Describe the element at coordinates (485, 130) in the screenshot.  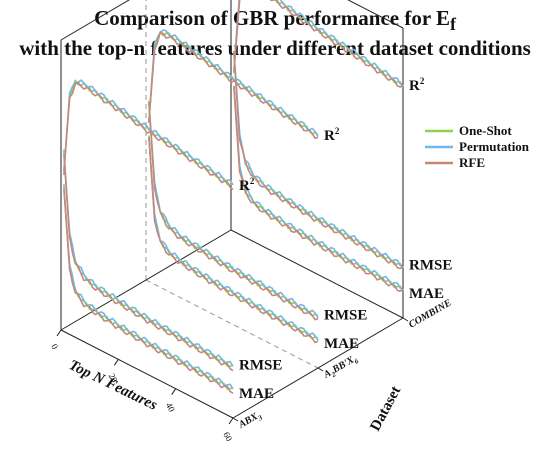
I see `legend-label: One-Shot` at that location.